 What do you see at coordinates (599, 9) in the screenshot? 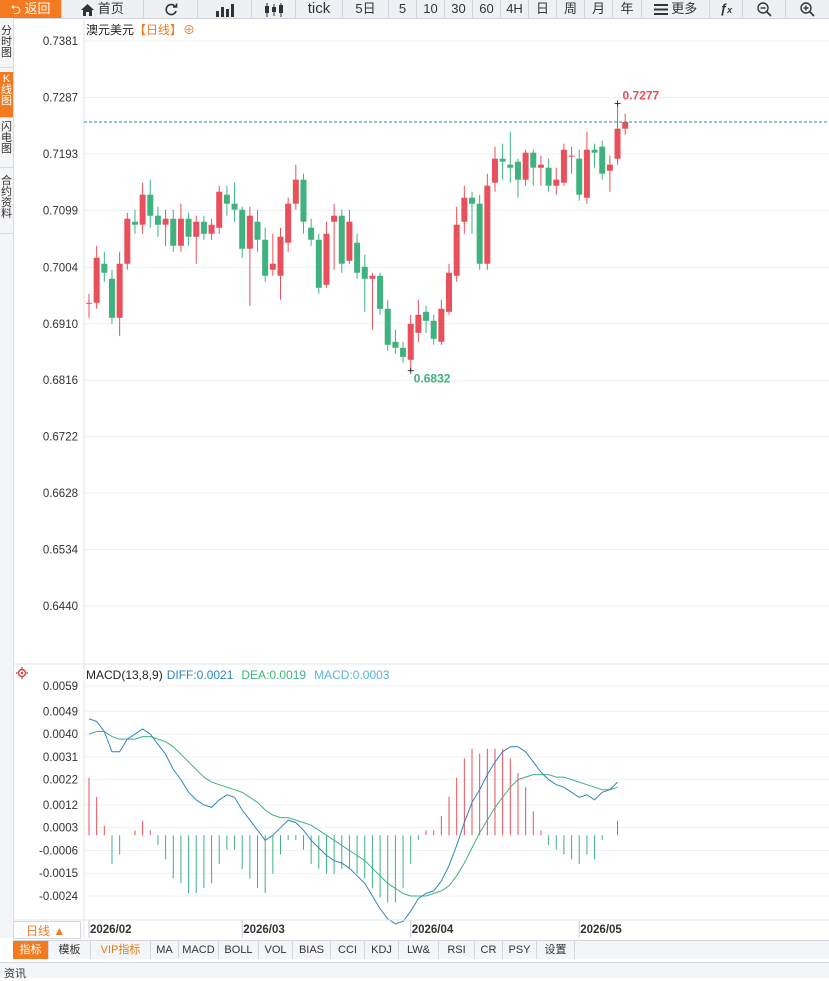
I see `period-month-button: 月` at bounding box center [599, 9].